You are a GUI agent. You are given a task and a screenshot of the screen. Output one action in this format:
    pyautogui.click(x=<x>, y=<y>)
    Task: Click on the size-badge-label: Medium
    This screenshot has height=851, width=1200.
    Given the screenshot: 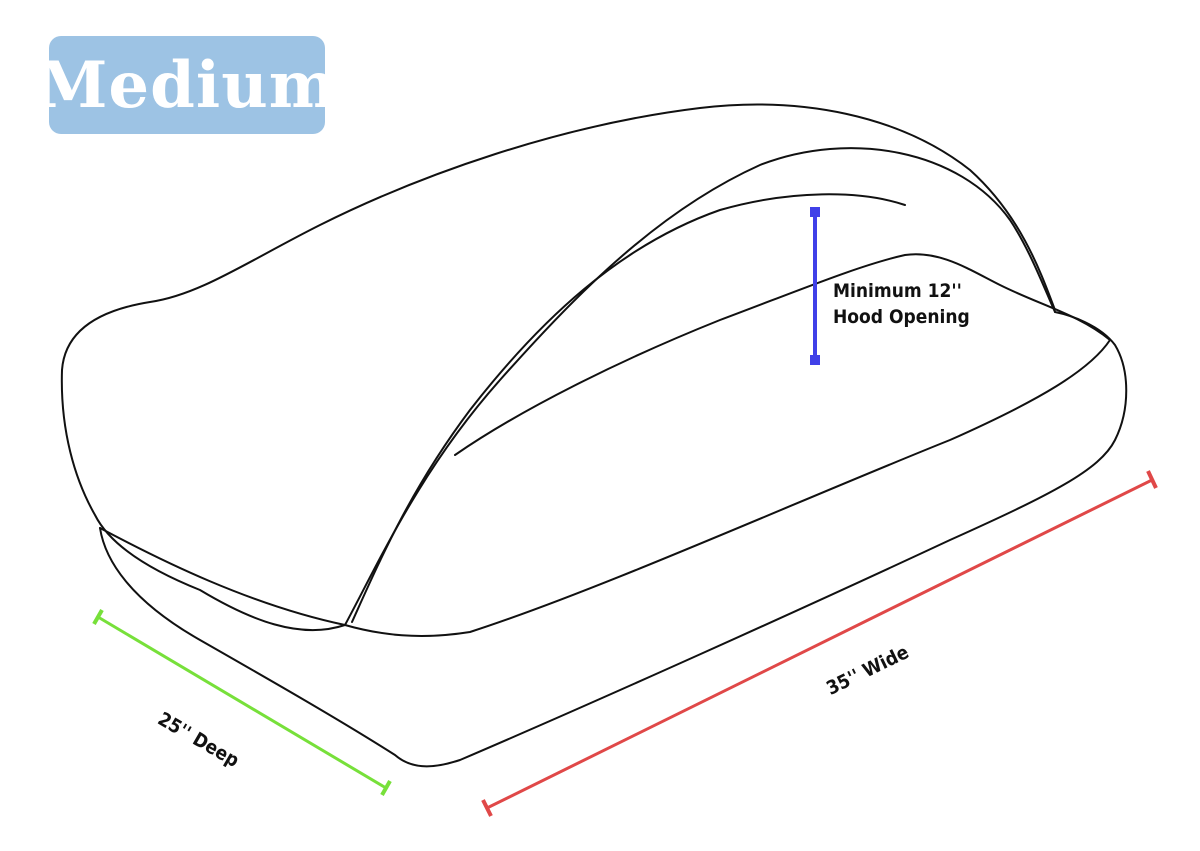 What is the action you would take?
    pyautogui.click(x=187, y=85)
    